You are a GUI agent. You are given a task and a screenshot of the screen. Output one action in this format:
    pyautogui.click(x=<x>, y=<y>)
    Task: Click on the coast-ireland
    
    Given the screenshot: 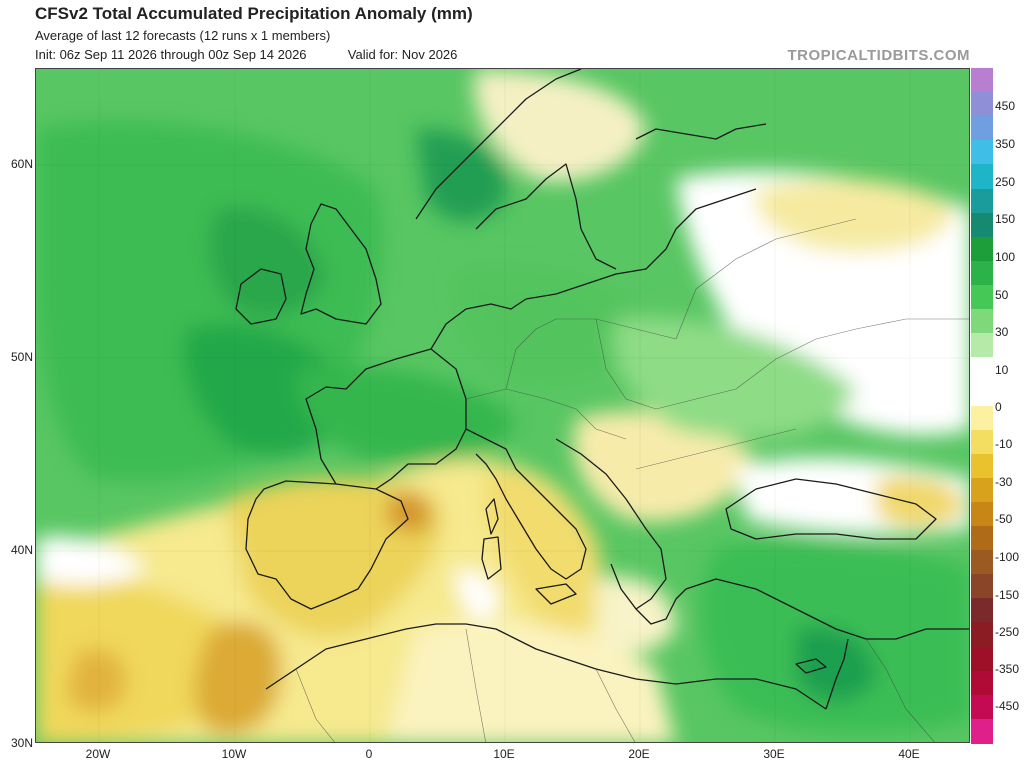 What is the action you would take?
    pyautogui.click(x=261, y=296)
    